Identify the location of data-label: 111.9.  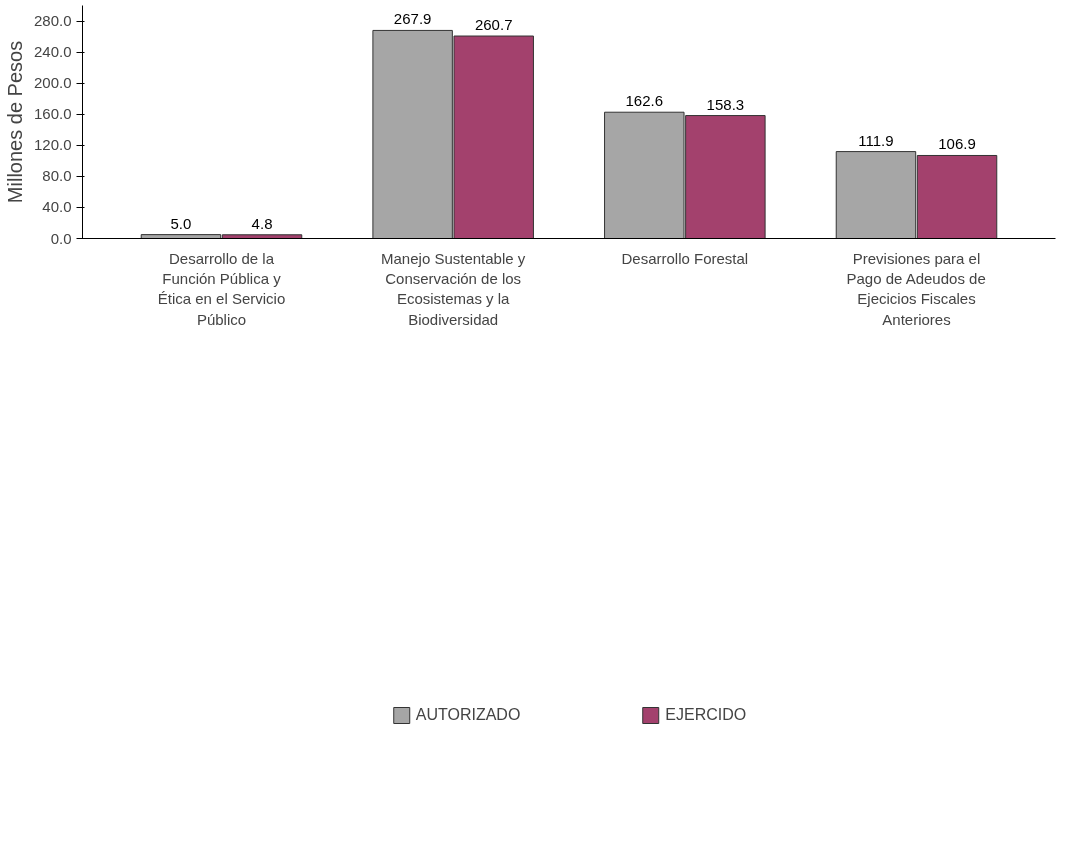
(876, 140).